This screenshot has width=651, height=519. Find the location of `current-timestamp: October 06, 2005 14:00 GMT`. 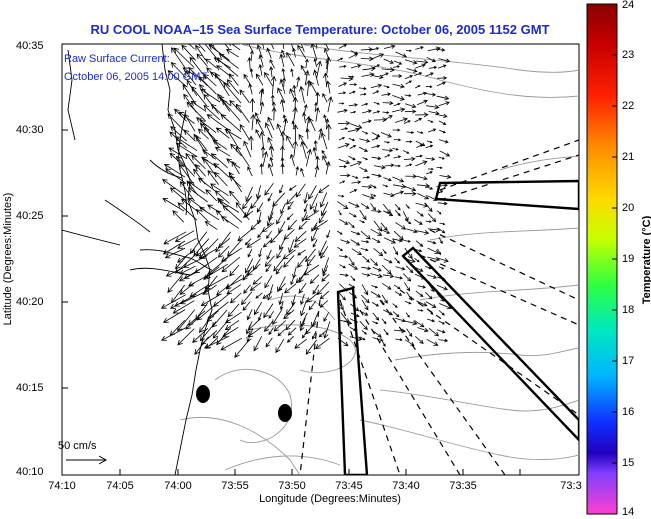

current-timestamp: October 06, 2005 14:00 GMT is located at coordinates (136, 77).